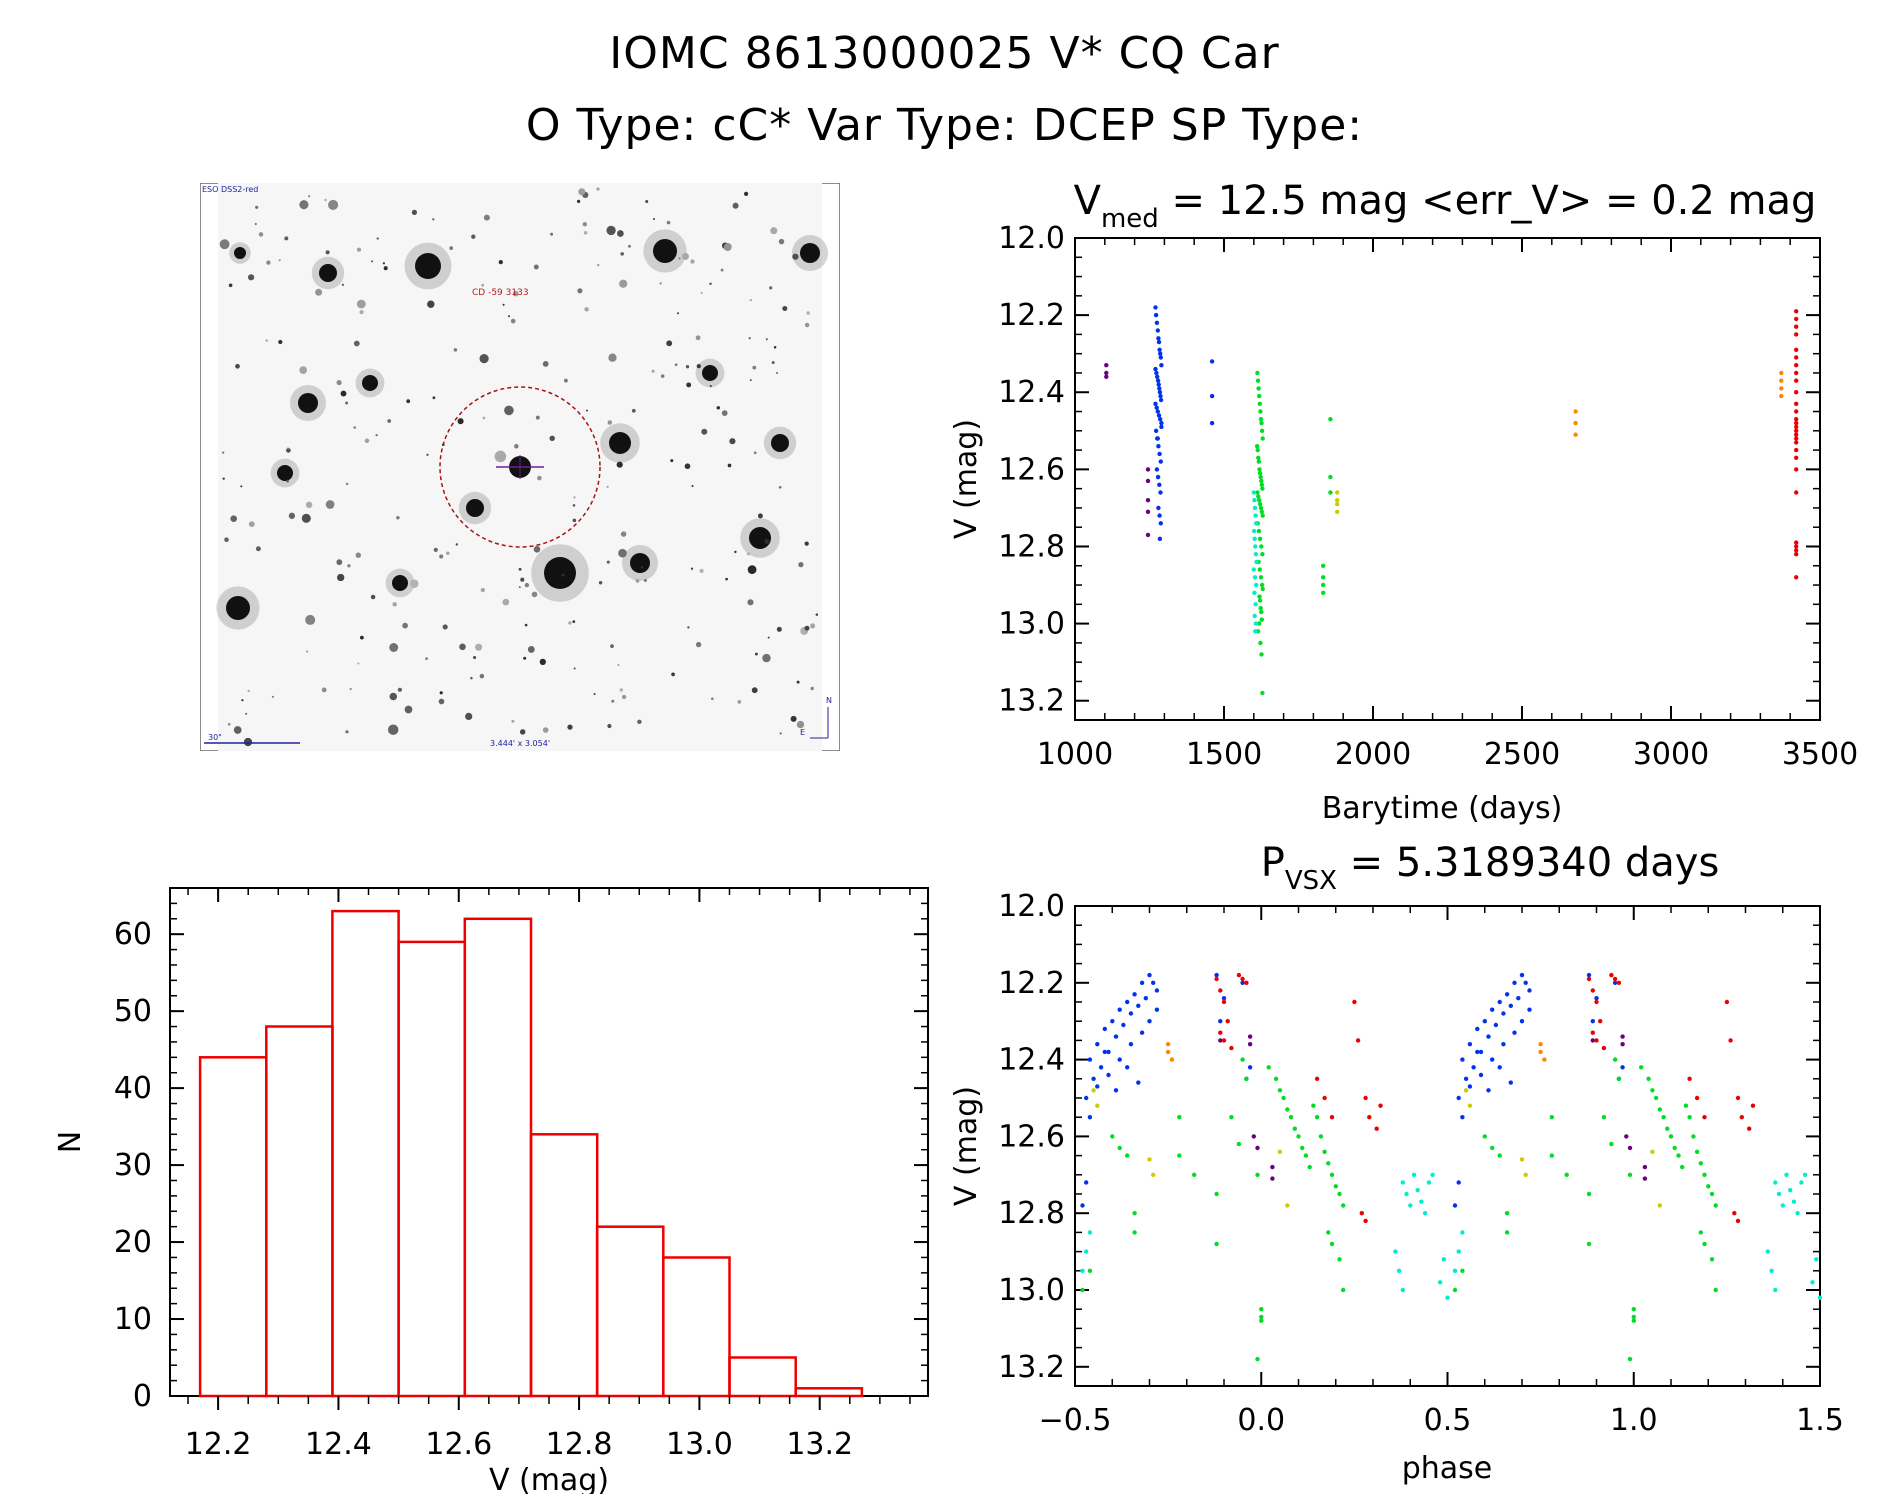 This screenshot has width=1889, height=1494. Describe the element at coordinates (338, 1444) in the screenshot. I see `hist-xtick-label: 12.4` at that location.